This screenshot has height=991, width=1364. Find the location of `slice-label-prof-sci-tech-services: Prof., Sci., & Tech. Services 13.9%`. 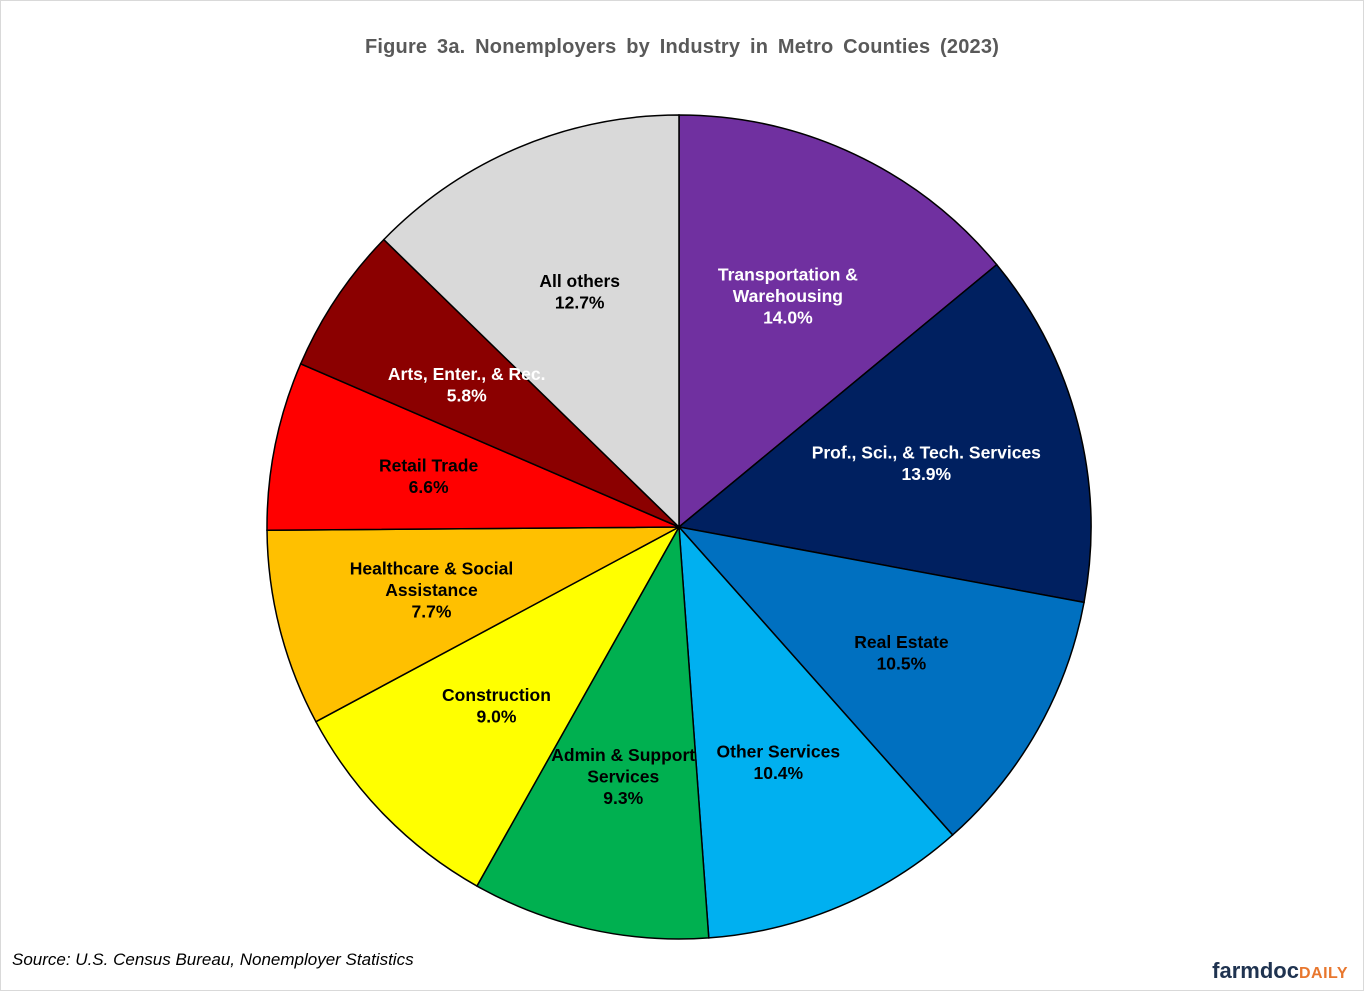

slice-label-prof-sci-tech-services: Prof., Sci., & Tech. Services 13.9% is located at coordinates (926, 463).